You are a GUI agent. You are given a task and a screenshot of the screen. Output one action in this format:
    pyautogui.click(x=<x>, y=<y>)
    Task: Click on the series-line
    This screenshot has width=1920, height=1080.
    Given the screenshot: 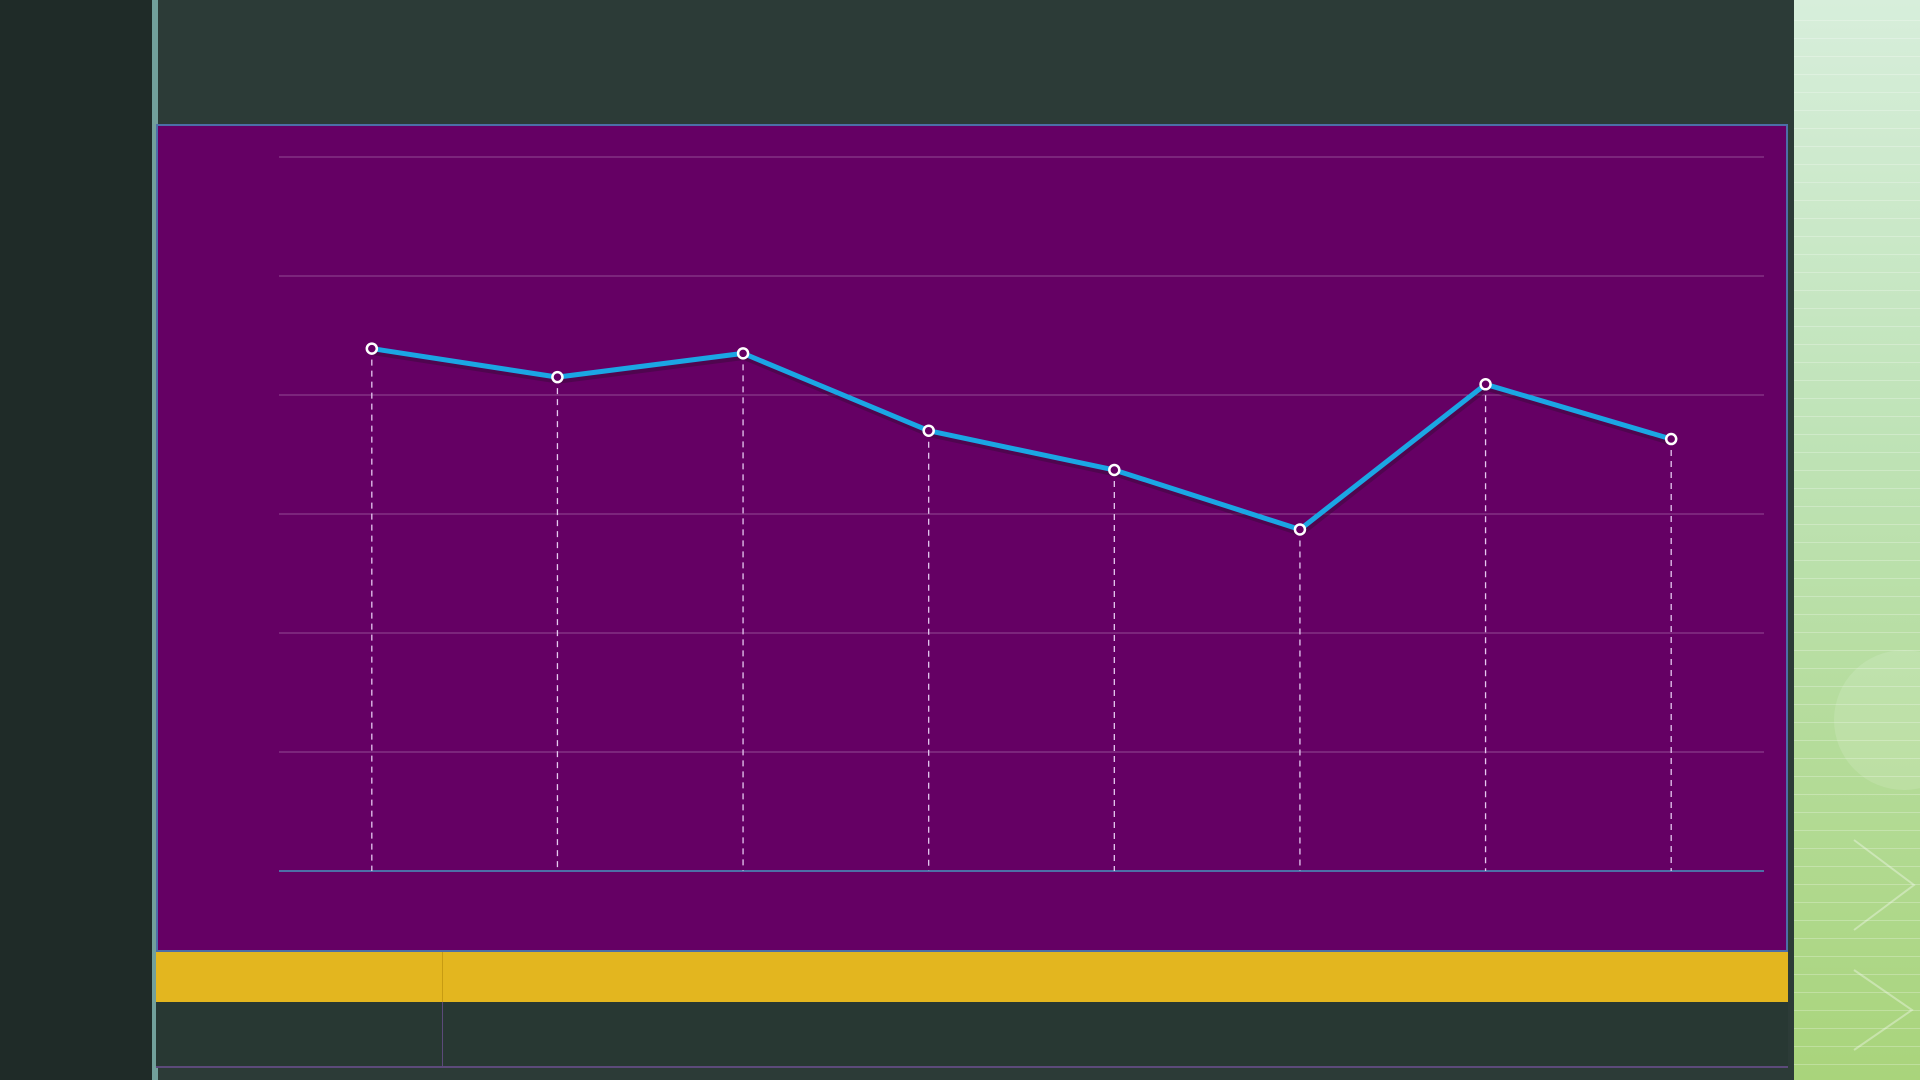 What is the action you would take?
    pyautogui.click(x=1021, y=439)
    